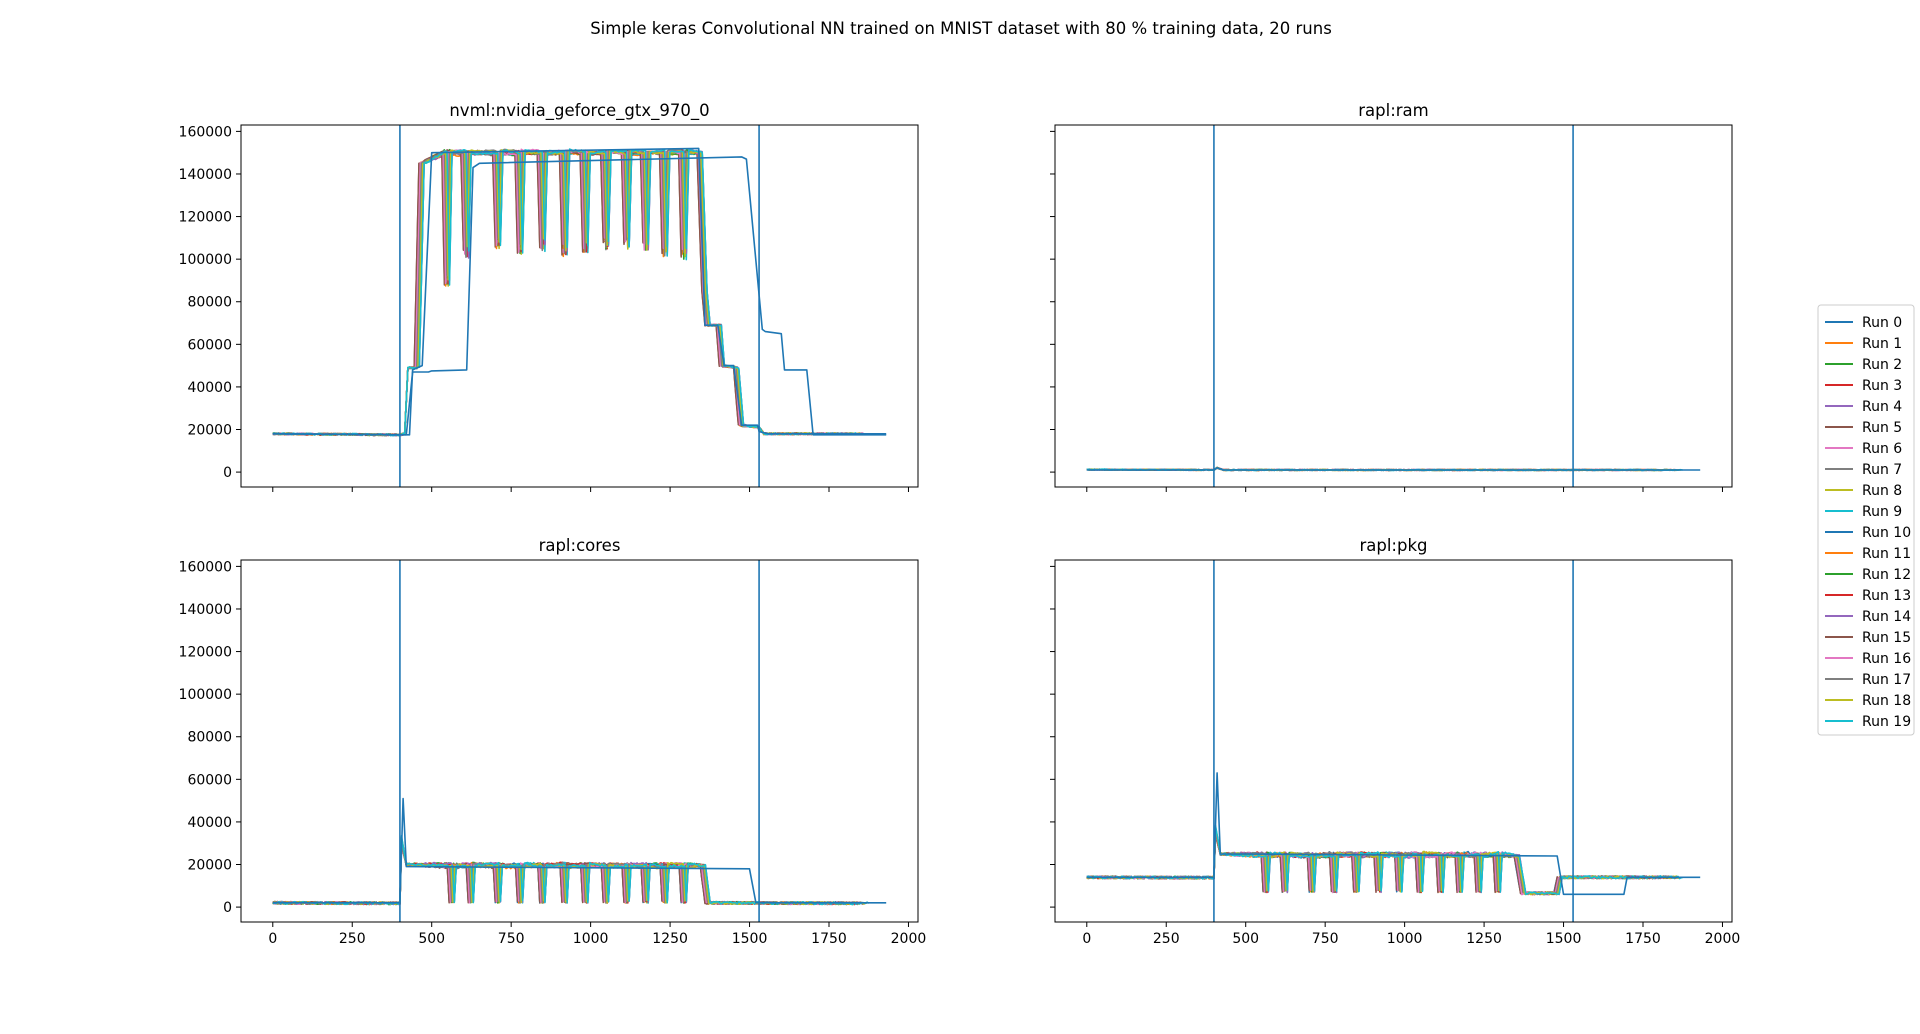 The height and width of the screenshot is (1034, 1920). I want to click on legend-label-run-12: Run 12, so click(1886, 575).